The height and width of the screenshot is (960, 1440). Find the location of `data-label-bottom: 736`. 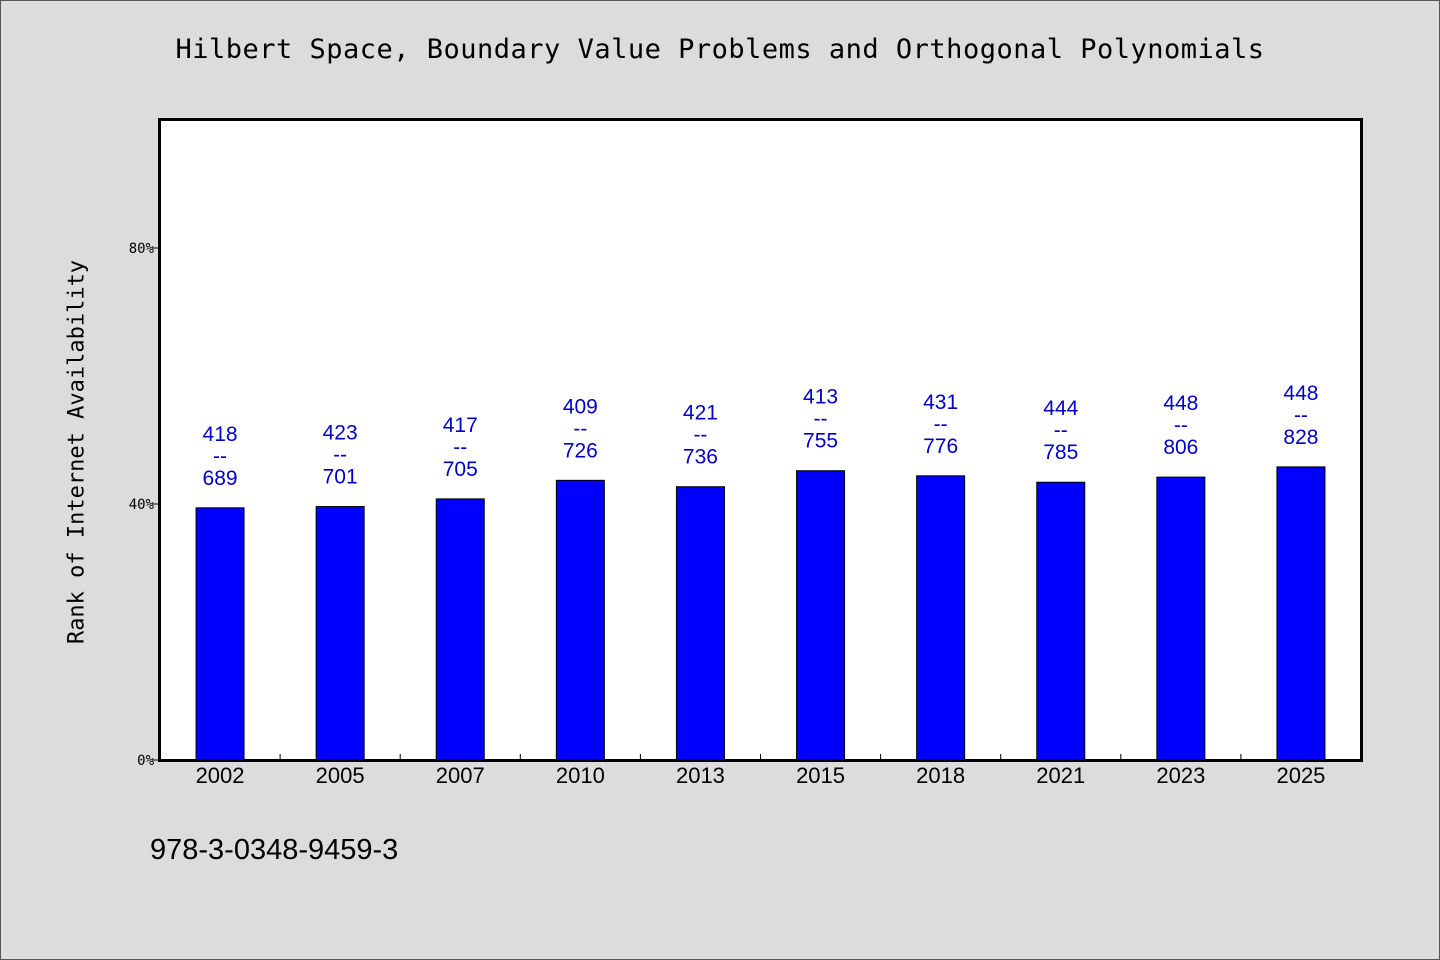

data-label-bottom: 736 is located at coordinates (700, 457).